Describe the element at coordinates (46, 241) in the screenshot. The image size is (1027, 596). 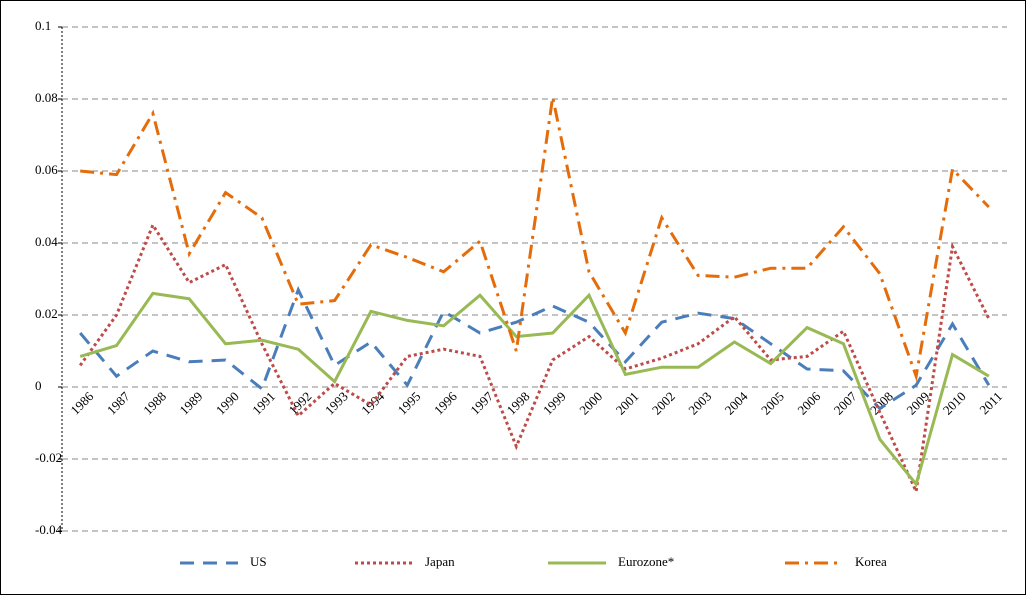
I see `y-tick-label: 0.04` at that location.